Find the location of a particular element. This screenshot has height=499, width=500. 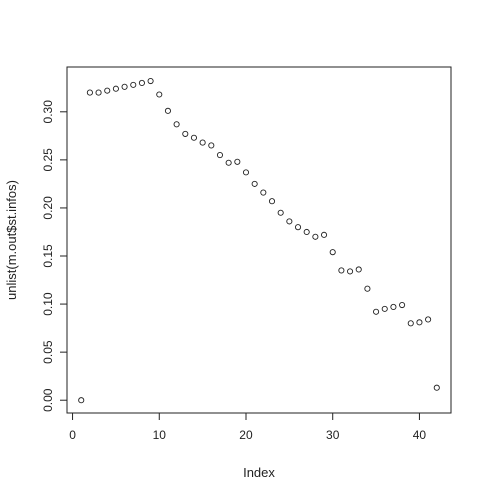

y-axis-label: unlist(m.out$st.infos) is located at coordinates (11, 240).